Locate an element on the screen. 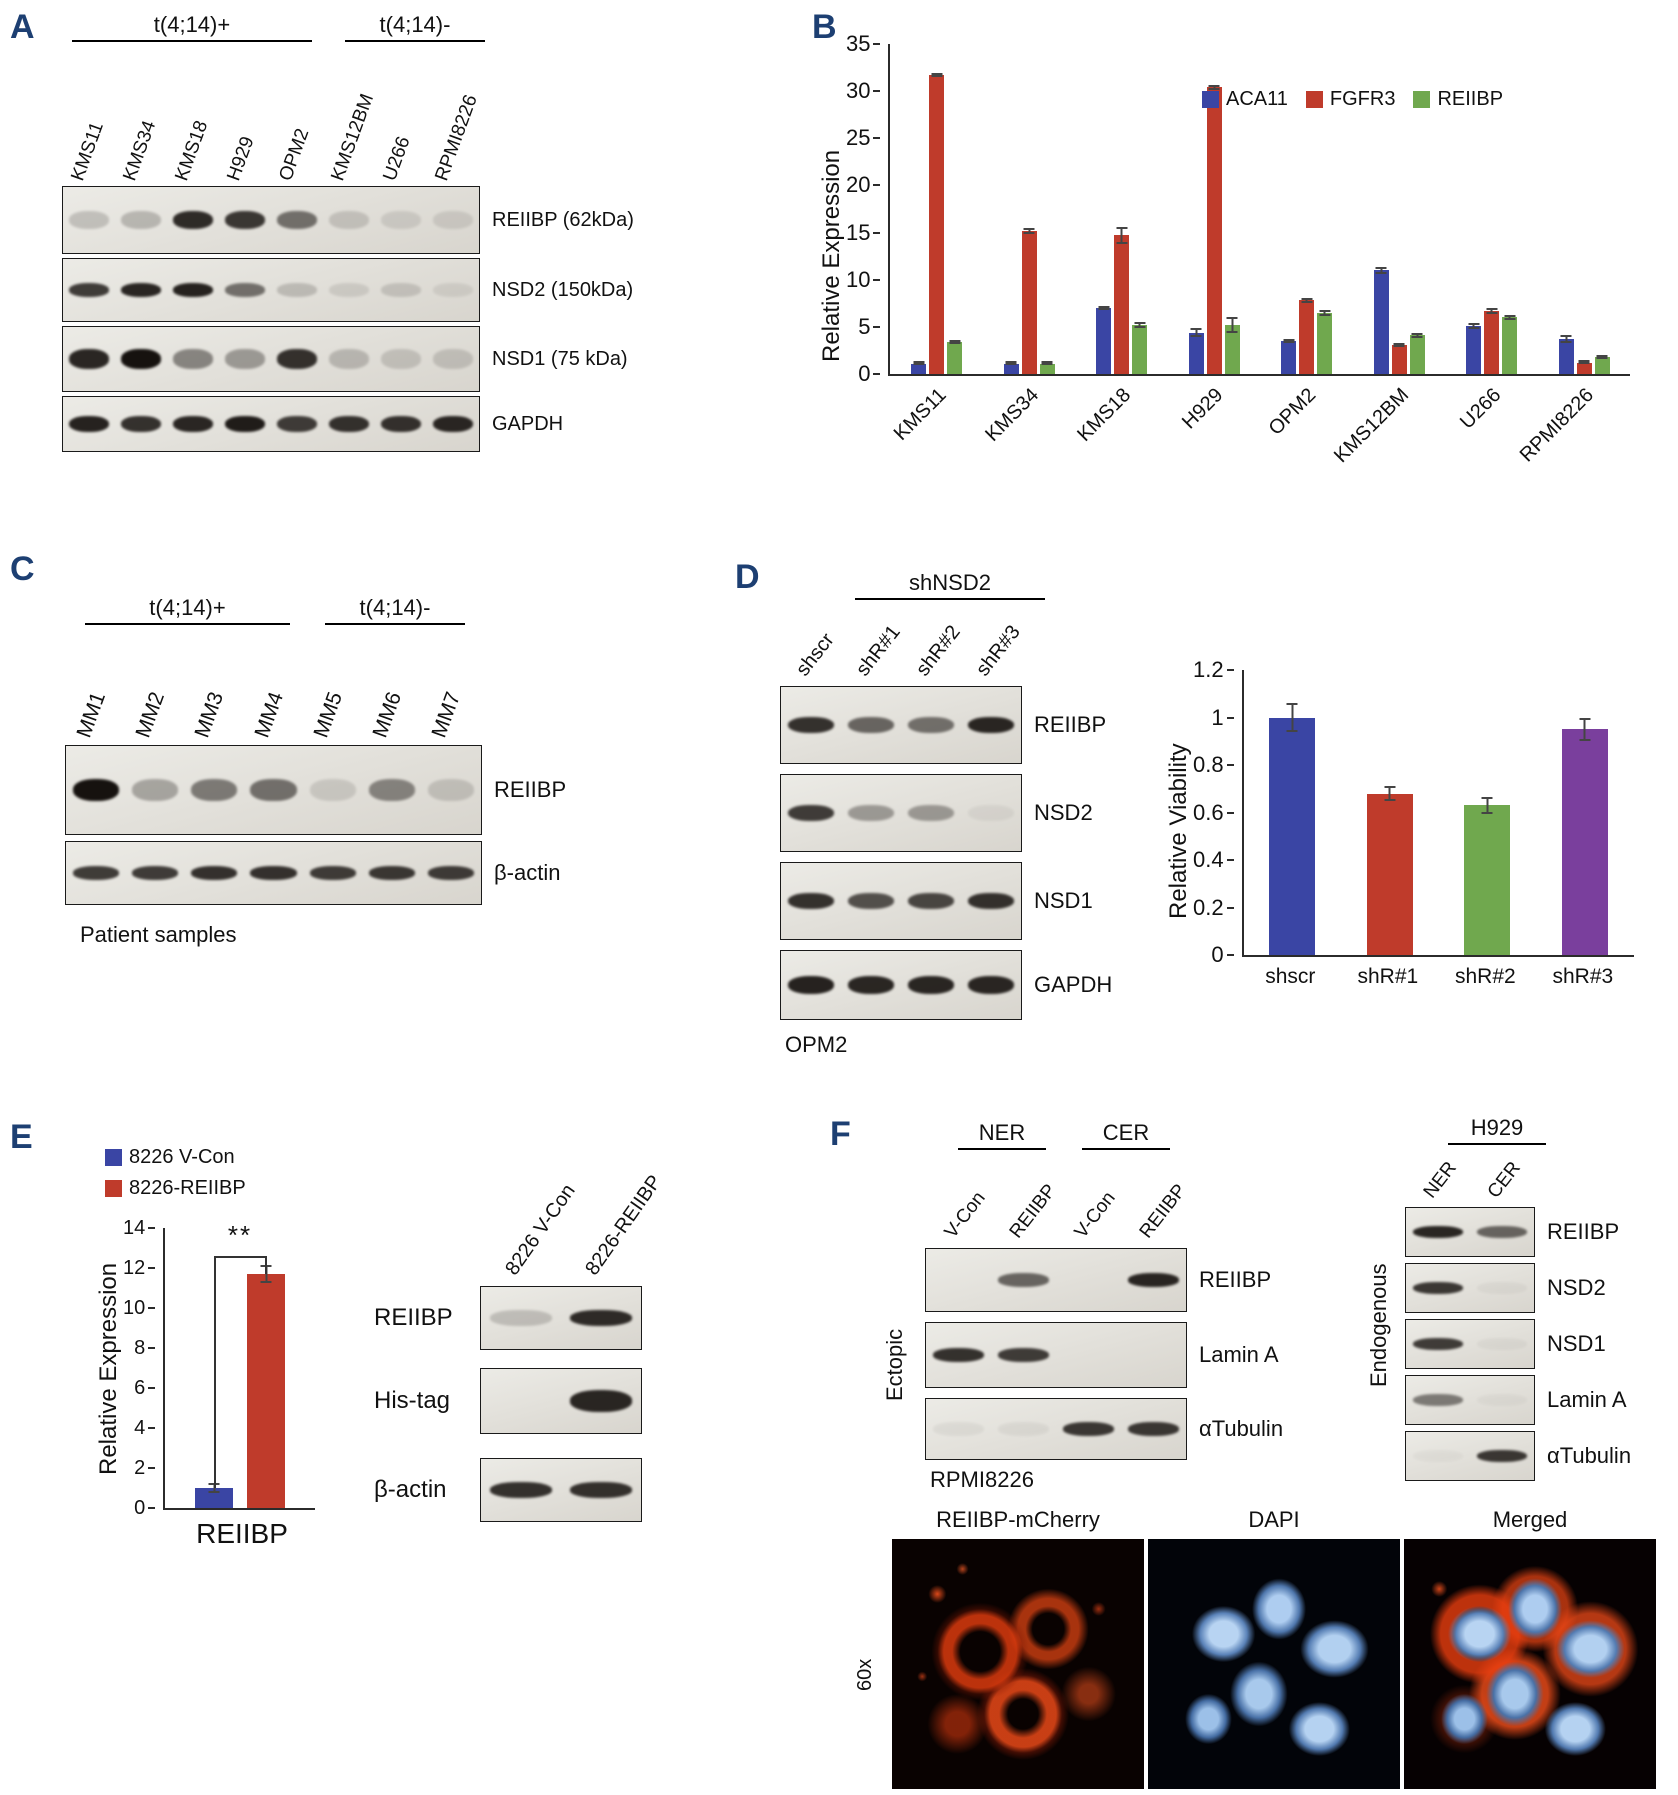  blot-row-label: REIIBP is located at coordinates (413, 1317).